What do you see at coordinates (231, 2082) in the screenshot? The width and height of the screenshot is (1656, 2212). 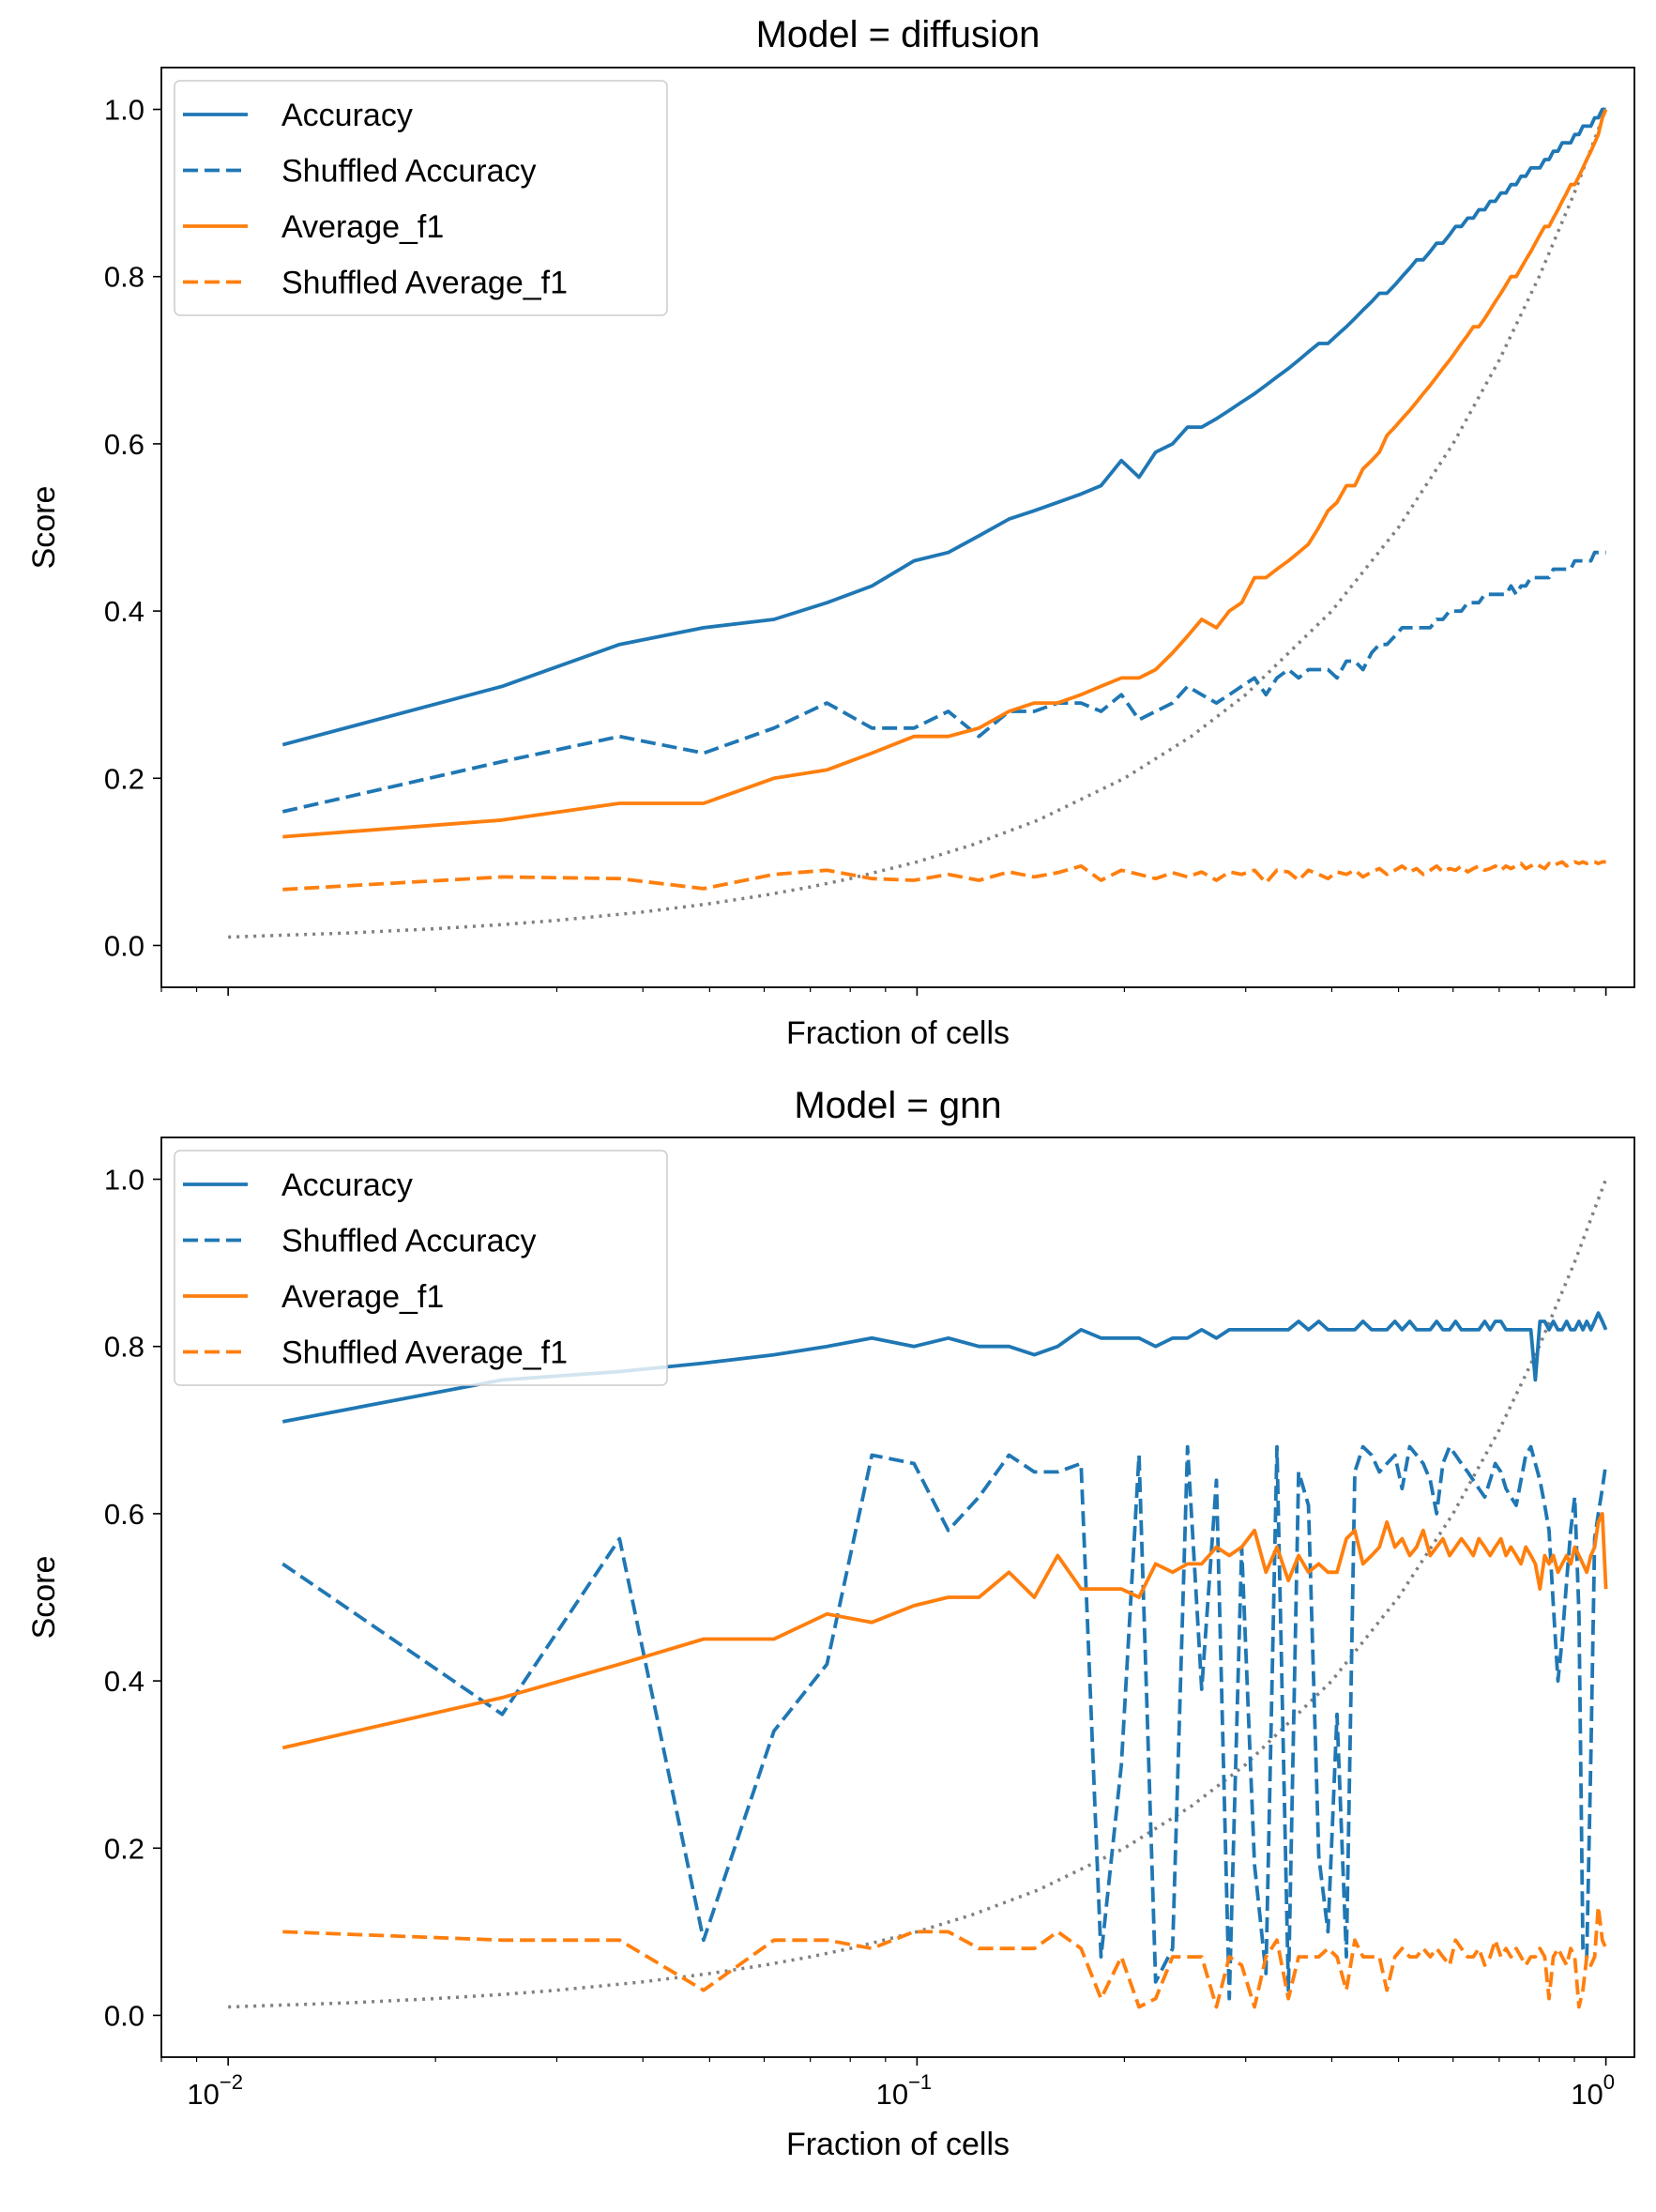 I see `x-tick-exponent: −2` at bounding box center [231, 2082].